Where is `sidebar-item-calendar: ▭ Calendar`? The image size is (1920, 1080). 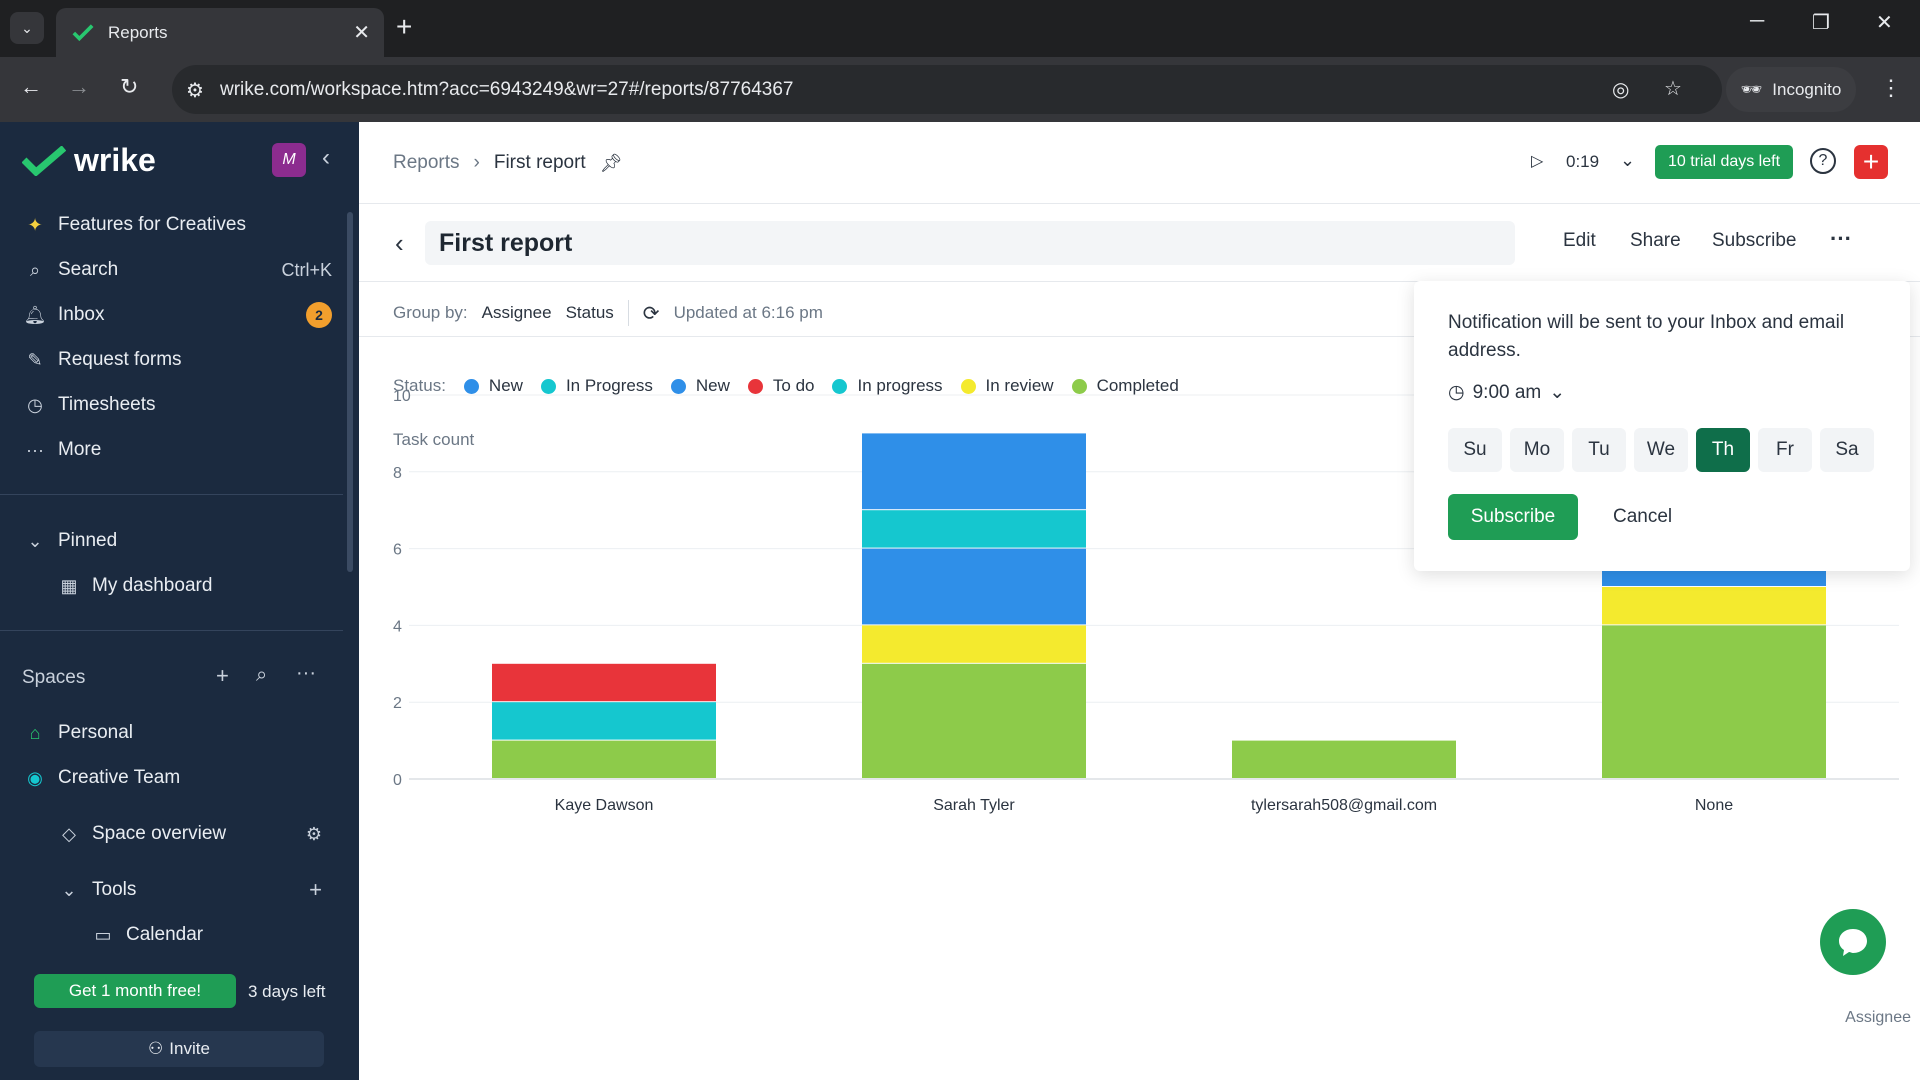 sidebar-item-calendar: ▭ Calendar is located at coordinates (245, 935).